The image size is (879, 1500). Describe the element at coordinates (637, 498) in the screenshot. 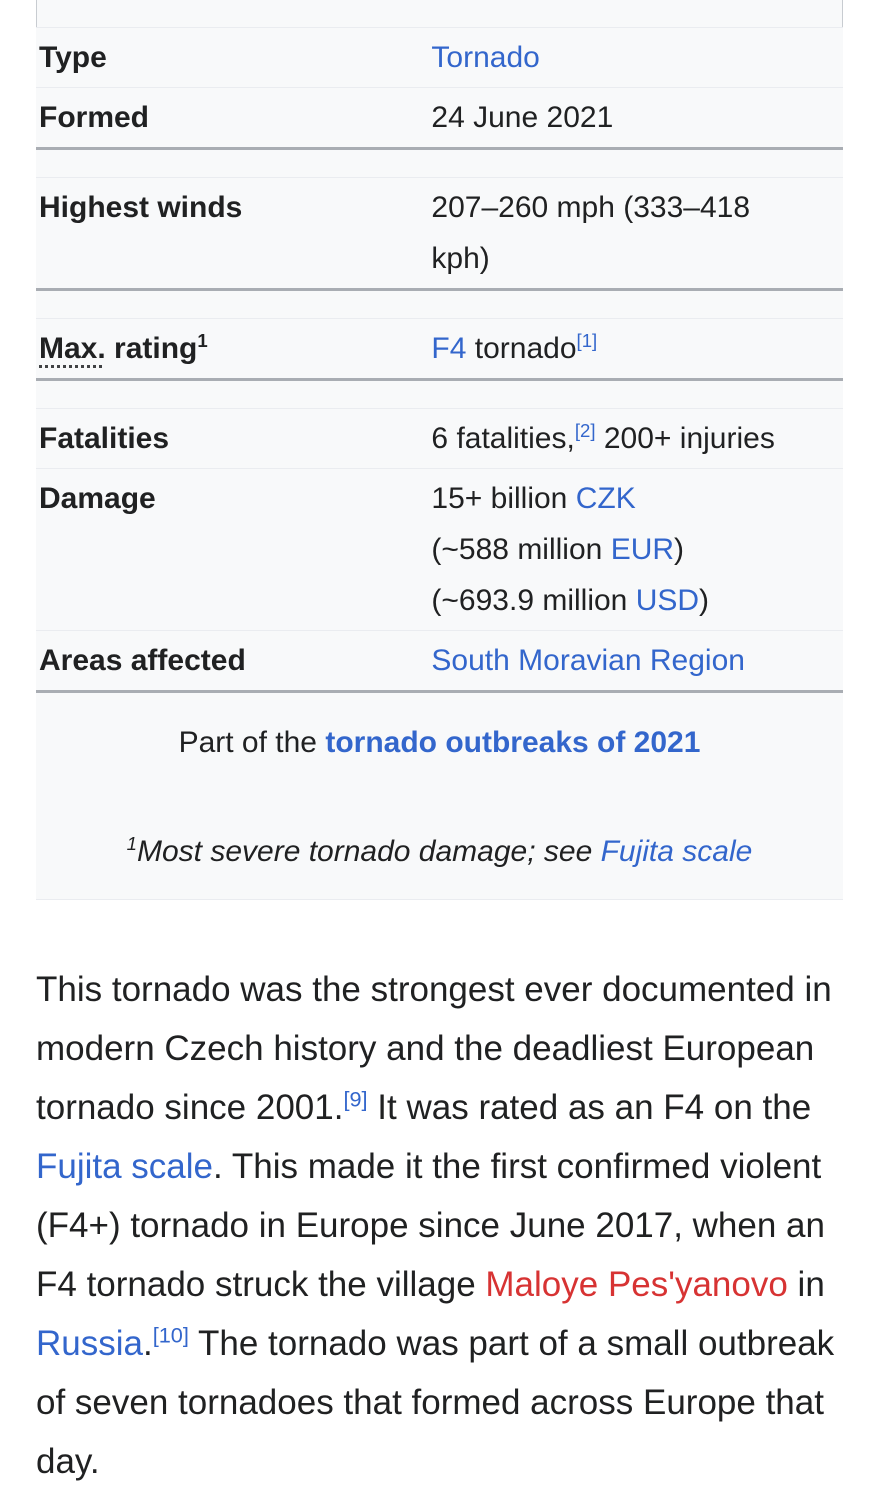

I see `infobox-value-line: 15+ billion CZK` at that location.